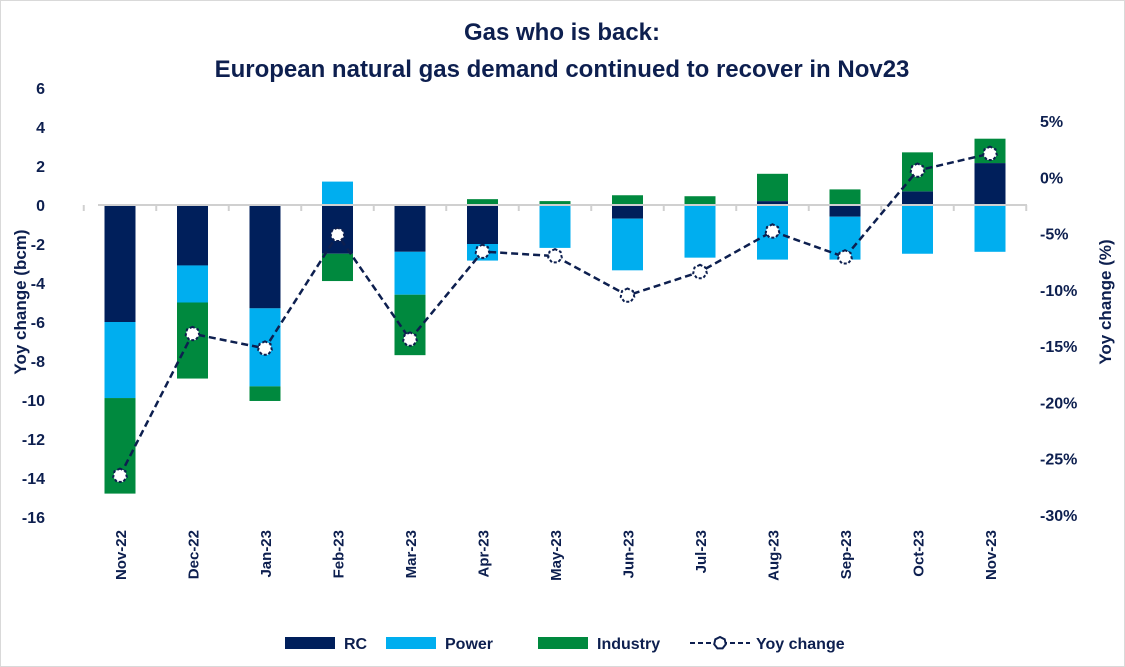  Describe the element at coordinates (411, 643) in the screenshot. I see `legend-swatch-power` at that location.